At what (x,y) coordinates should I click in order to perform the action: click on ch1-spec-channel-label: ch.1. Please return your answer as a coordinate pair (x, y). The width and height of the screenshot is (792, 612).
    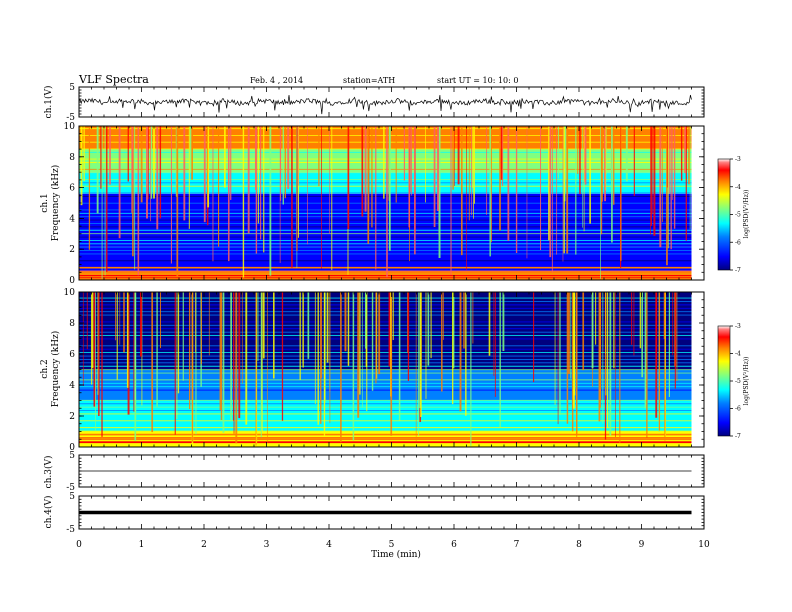
    Looking at the image, I should click on (45, 202).